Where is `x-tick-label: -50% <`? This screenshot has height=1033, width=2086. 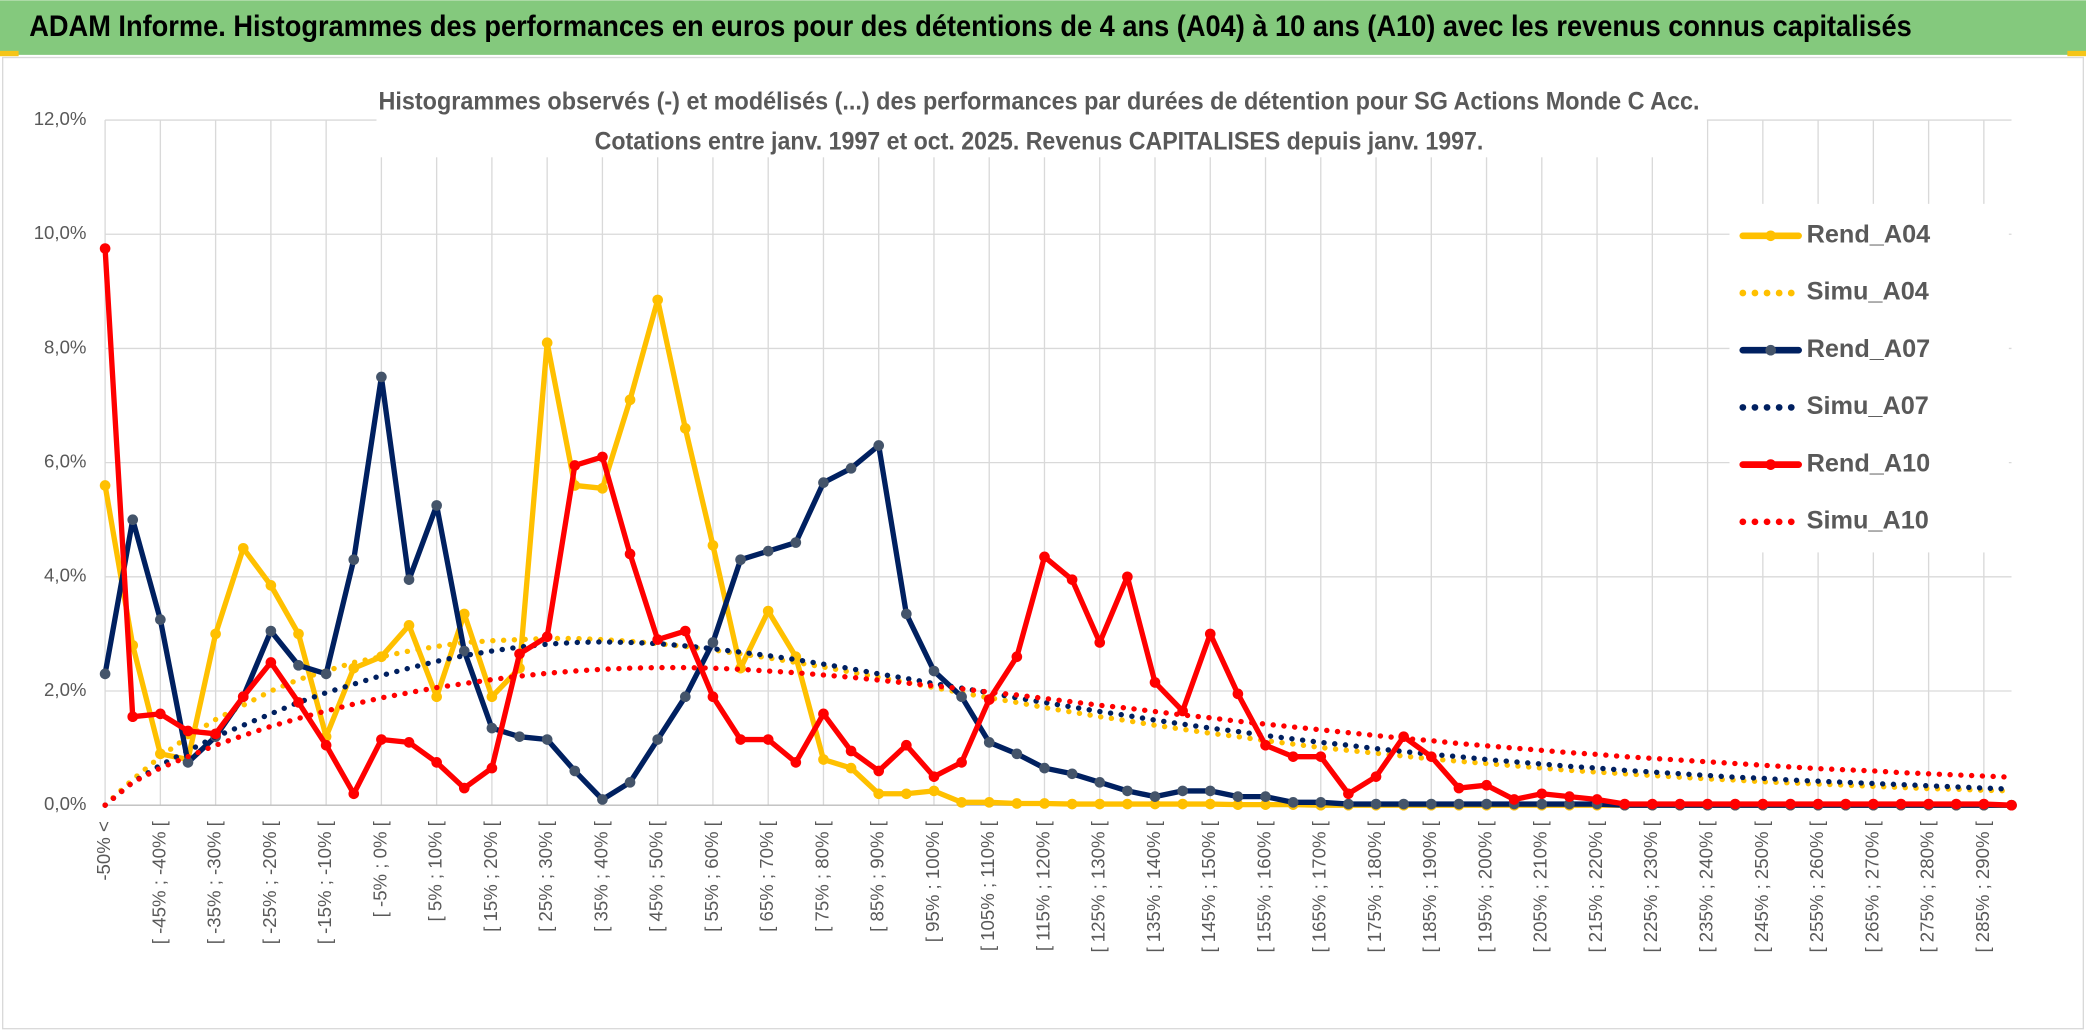 x-tick-label: -50% < is located at coordinates (103, 850).